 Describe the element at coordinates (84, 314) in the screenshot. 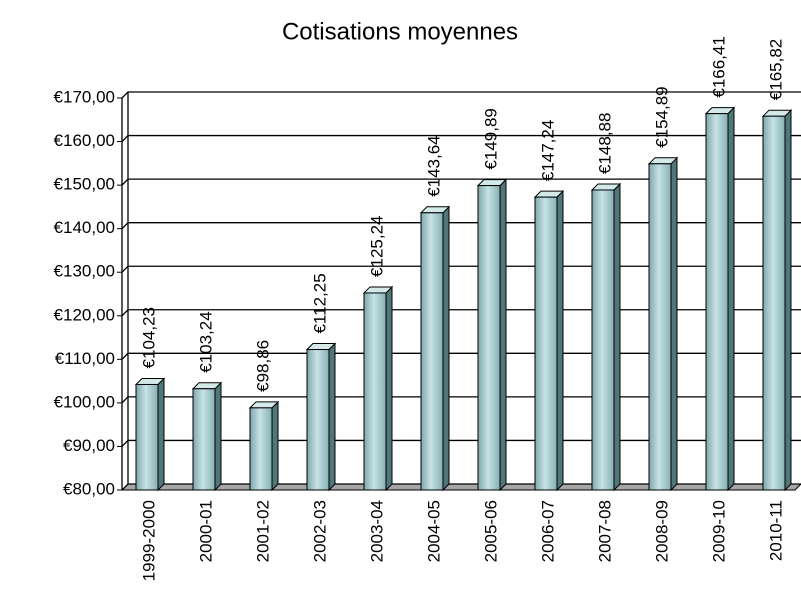

I see `y-tick-label: €120,00` at that location.